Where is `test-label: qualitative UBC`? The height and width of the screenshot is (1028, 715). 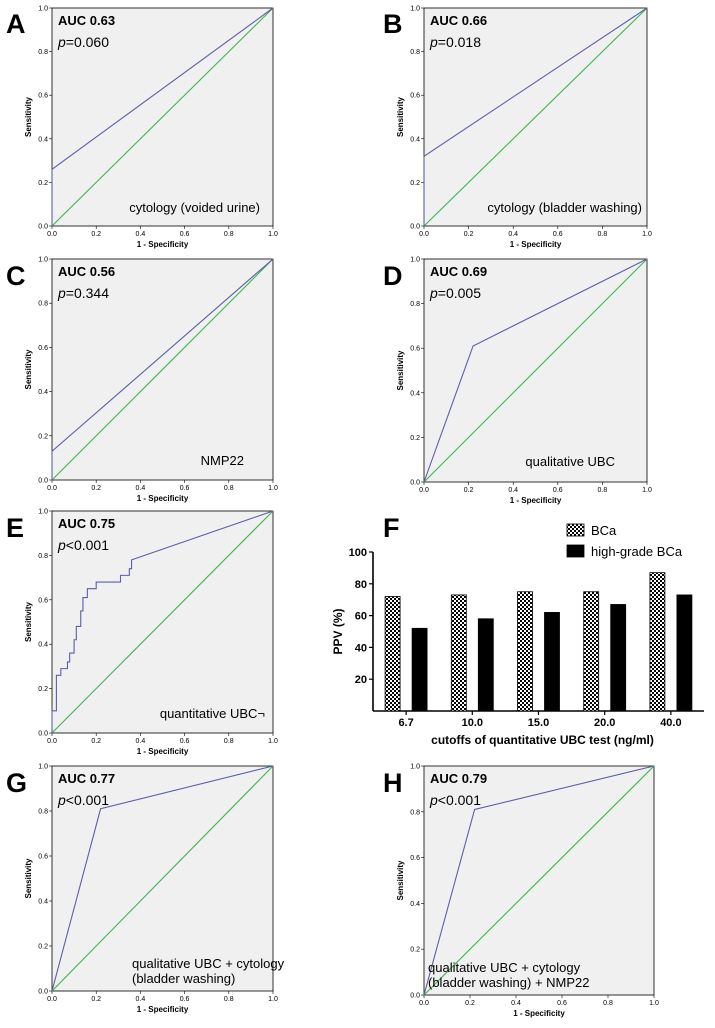 test-label: qualitative UBC is located at coordinates (570, 461).